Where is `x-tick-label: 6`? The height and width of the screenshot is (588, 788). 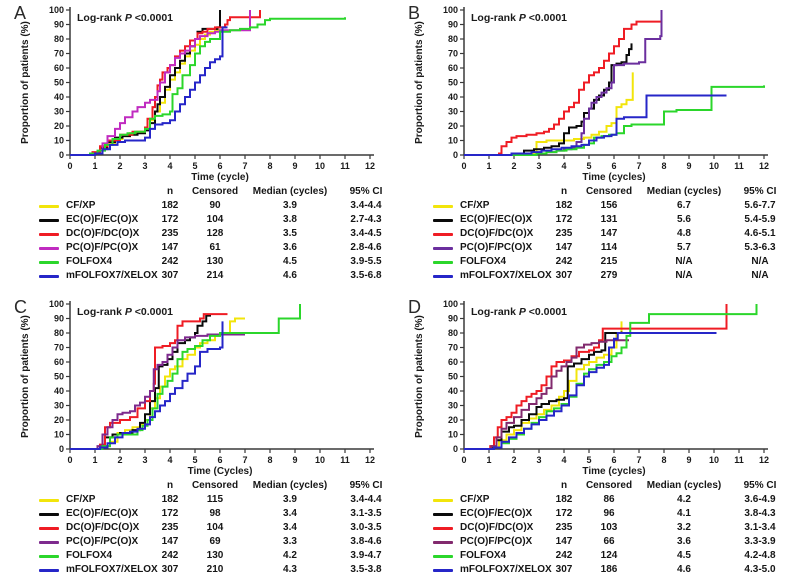
x-tick-label: 6 is located at coordinates (219, 166).